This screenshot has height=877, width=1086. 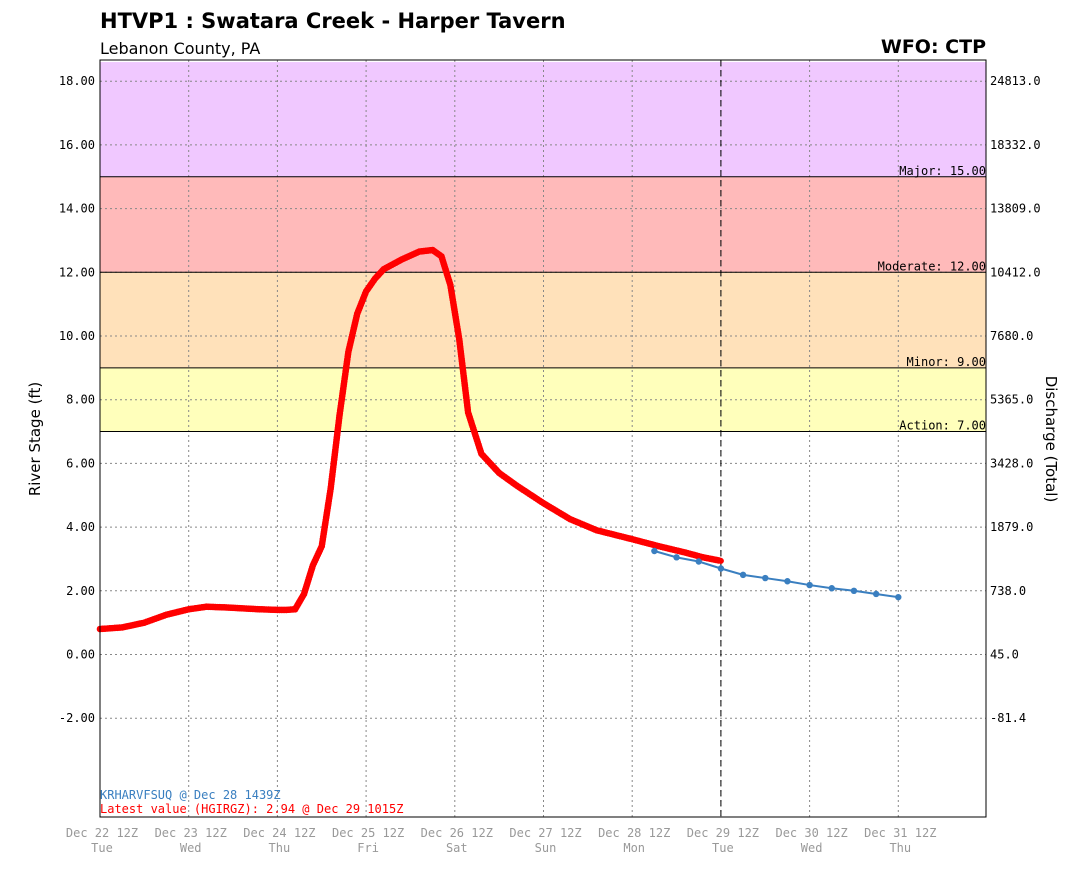 What do you see at coordinates (1004, 655) in the screenshot?
I see `y2-tick-label: 45.0` at bounding box center [1004, 655].